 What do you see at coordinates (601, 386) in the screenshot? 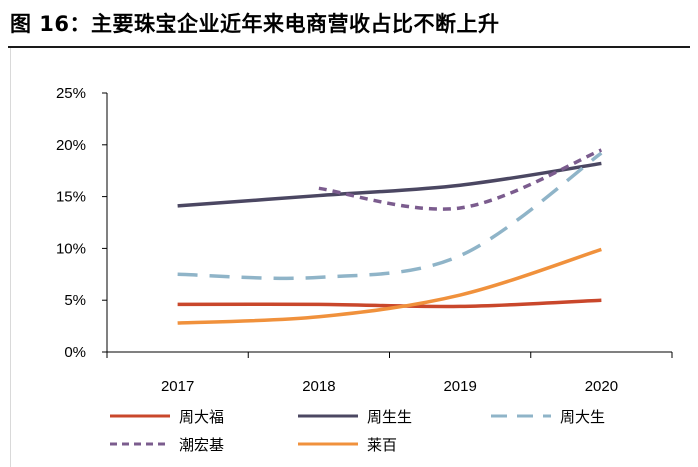
I see `x-tick-label: 2020` at bounding box center [601, 386].